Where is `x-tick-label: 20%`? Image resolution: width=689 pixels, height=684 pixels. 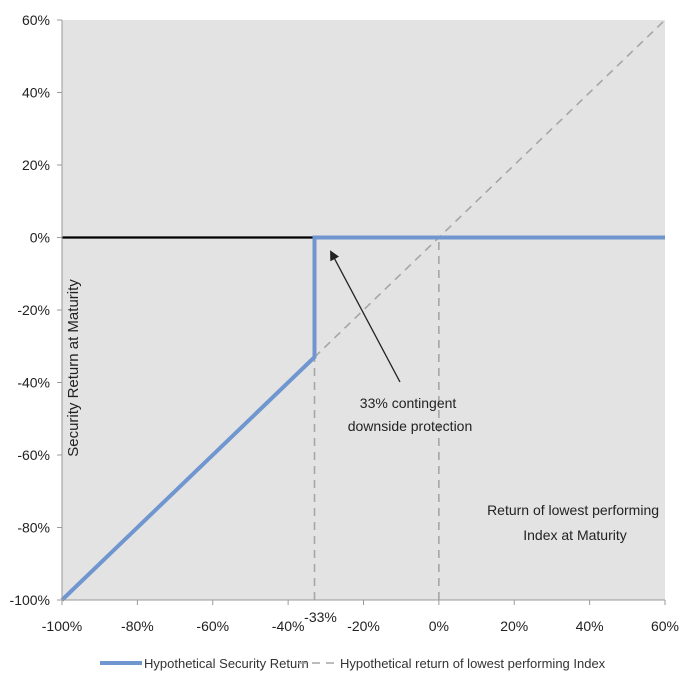
x-tick-label: 20% is located at coordinates (514, 626).